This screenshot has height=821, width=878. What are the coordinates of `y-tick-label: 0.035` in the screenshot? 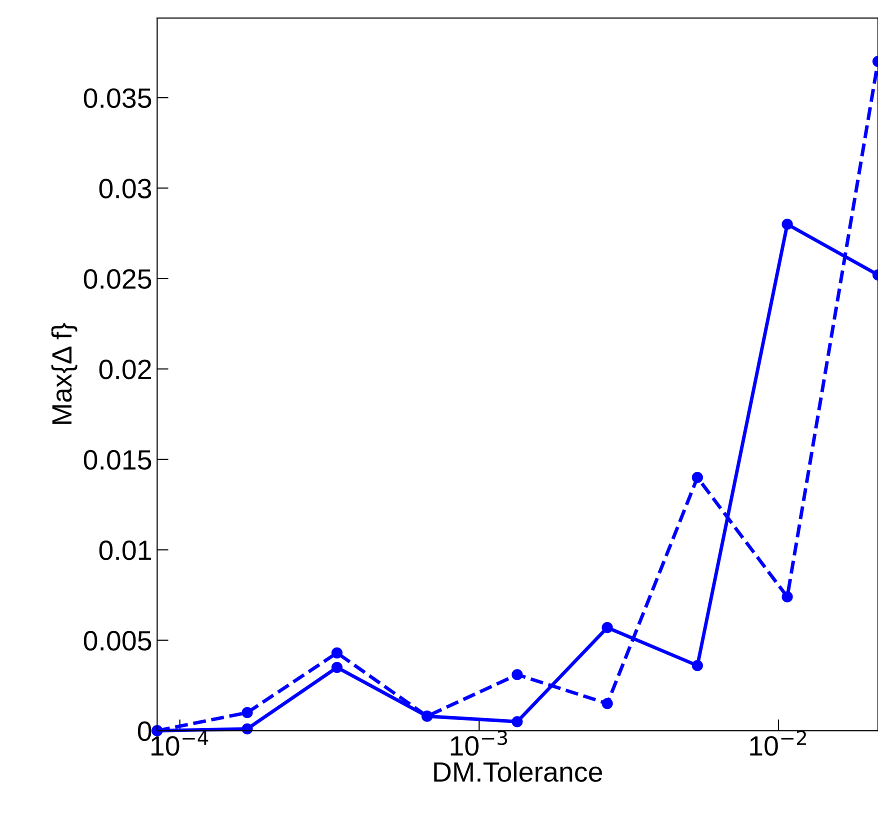 It's located at (118, 98).